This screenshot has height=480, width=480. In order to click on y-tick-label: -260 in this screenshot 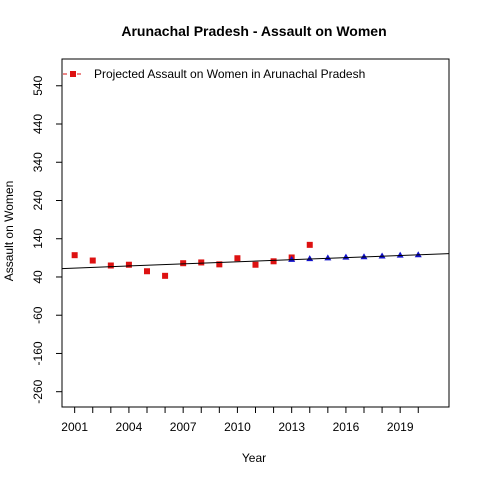, I will do `click(38, 391)`.